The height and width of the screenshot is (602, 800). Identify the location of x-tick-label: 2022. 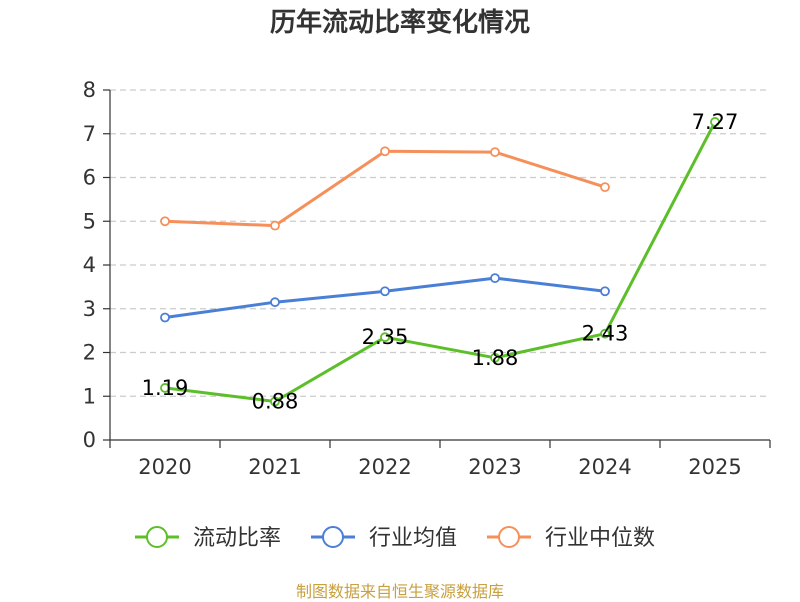
(384, 467).